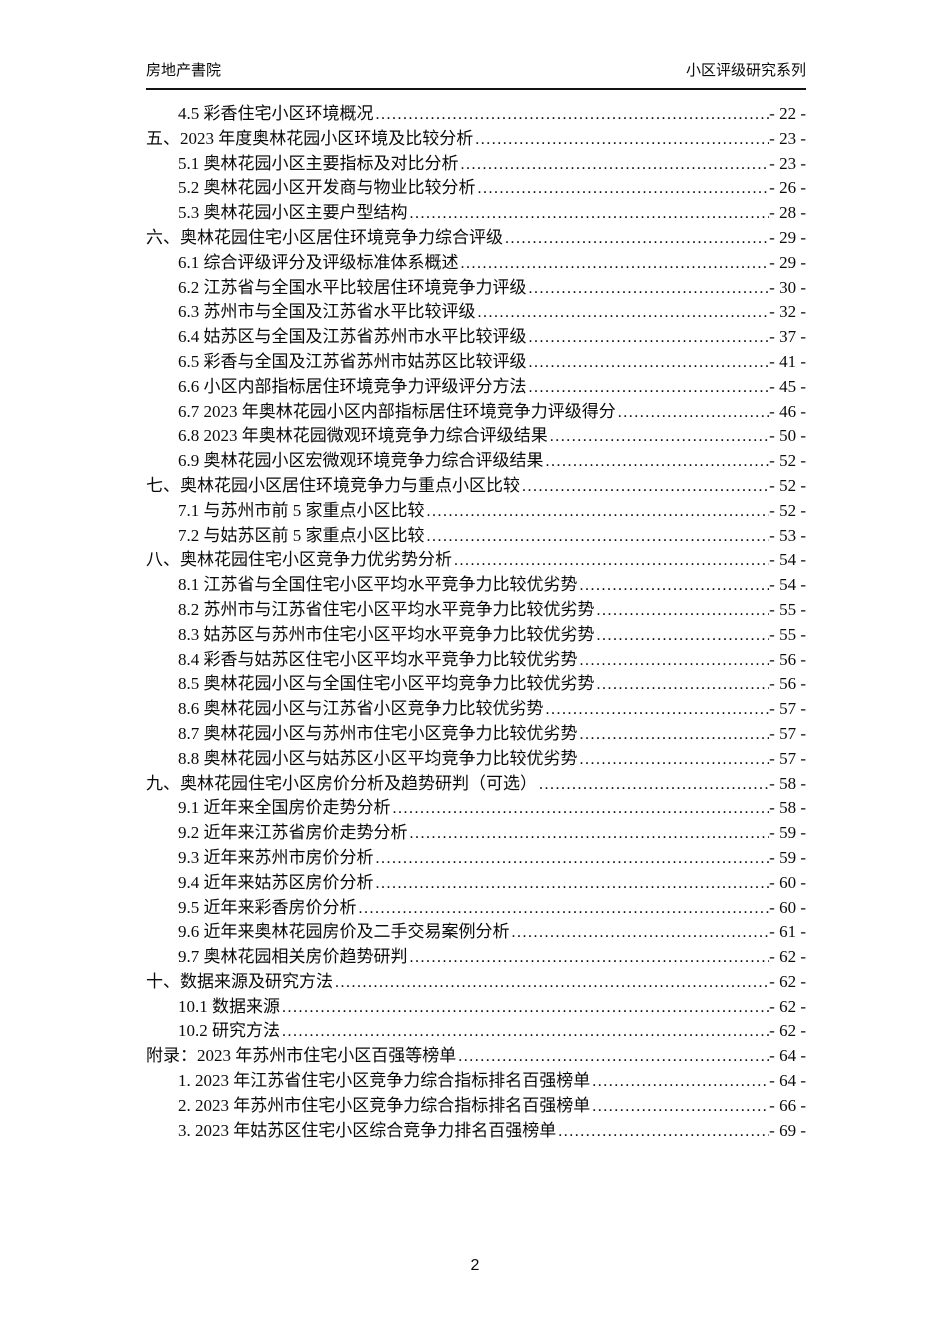 The height and width of the screenshot is (1344, 950). I want to click on toc-entry-label: 八、奥林花园住宅小区竞争力优劣势分析, so click(299, 560).